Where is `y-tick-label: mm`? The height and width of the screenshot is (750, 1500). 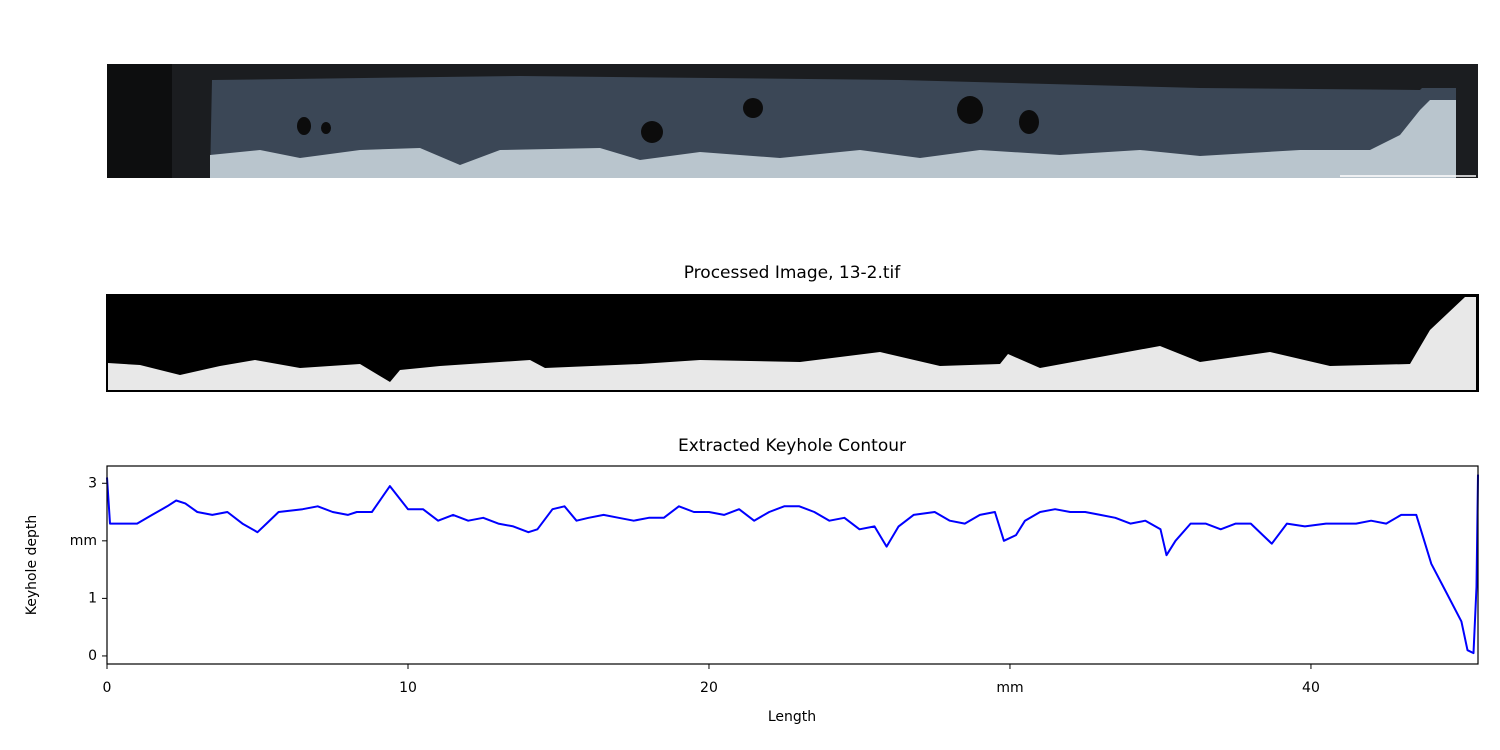
y-tick-label: mm is located at coordinates (83, 541).